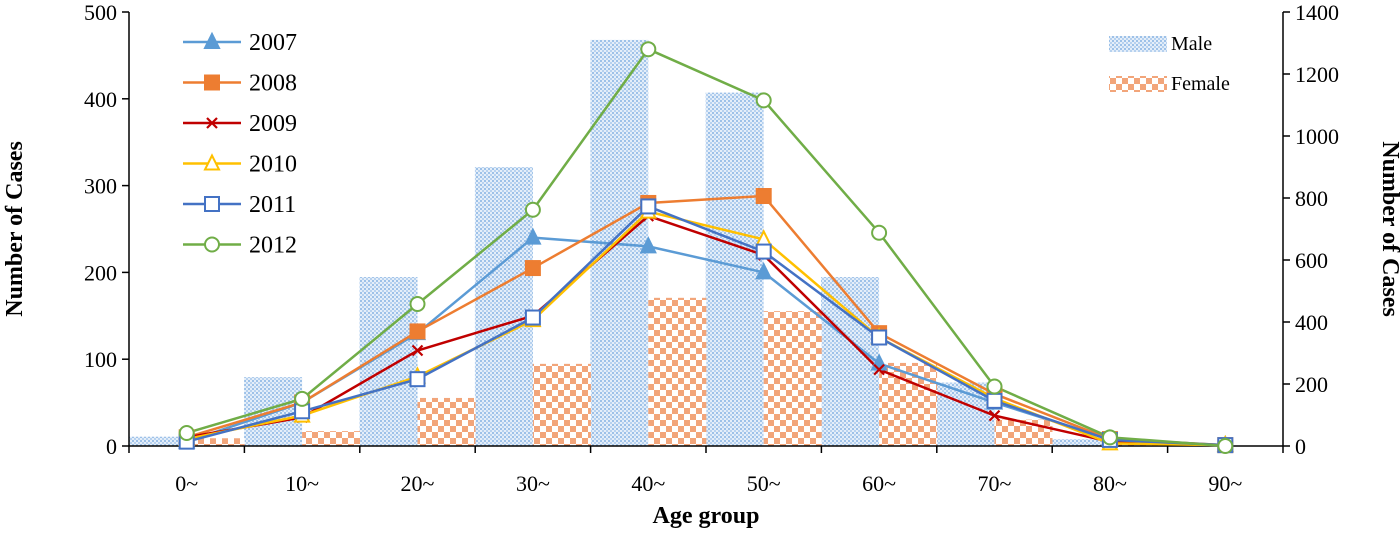  I want to click on y-right-tick-label: 0, so click(1300, 446).